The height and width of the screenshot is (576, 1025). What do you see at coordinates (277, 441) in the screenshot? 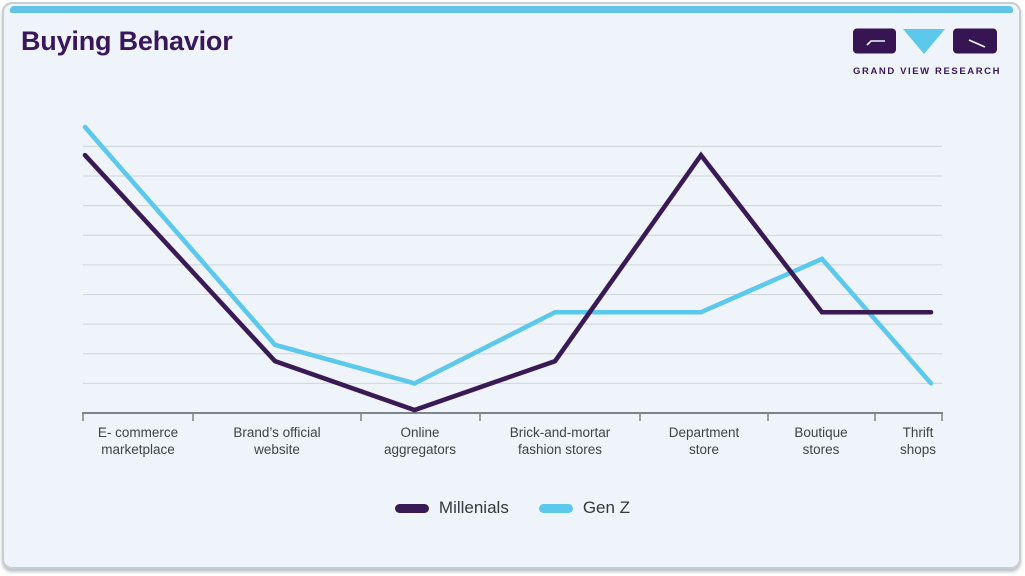
I see `x-axis-label: Brand’s official website` at bounding box center [277, 441].